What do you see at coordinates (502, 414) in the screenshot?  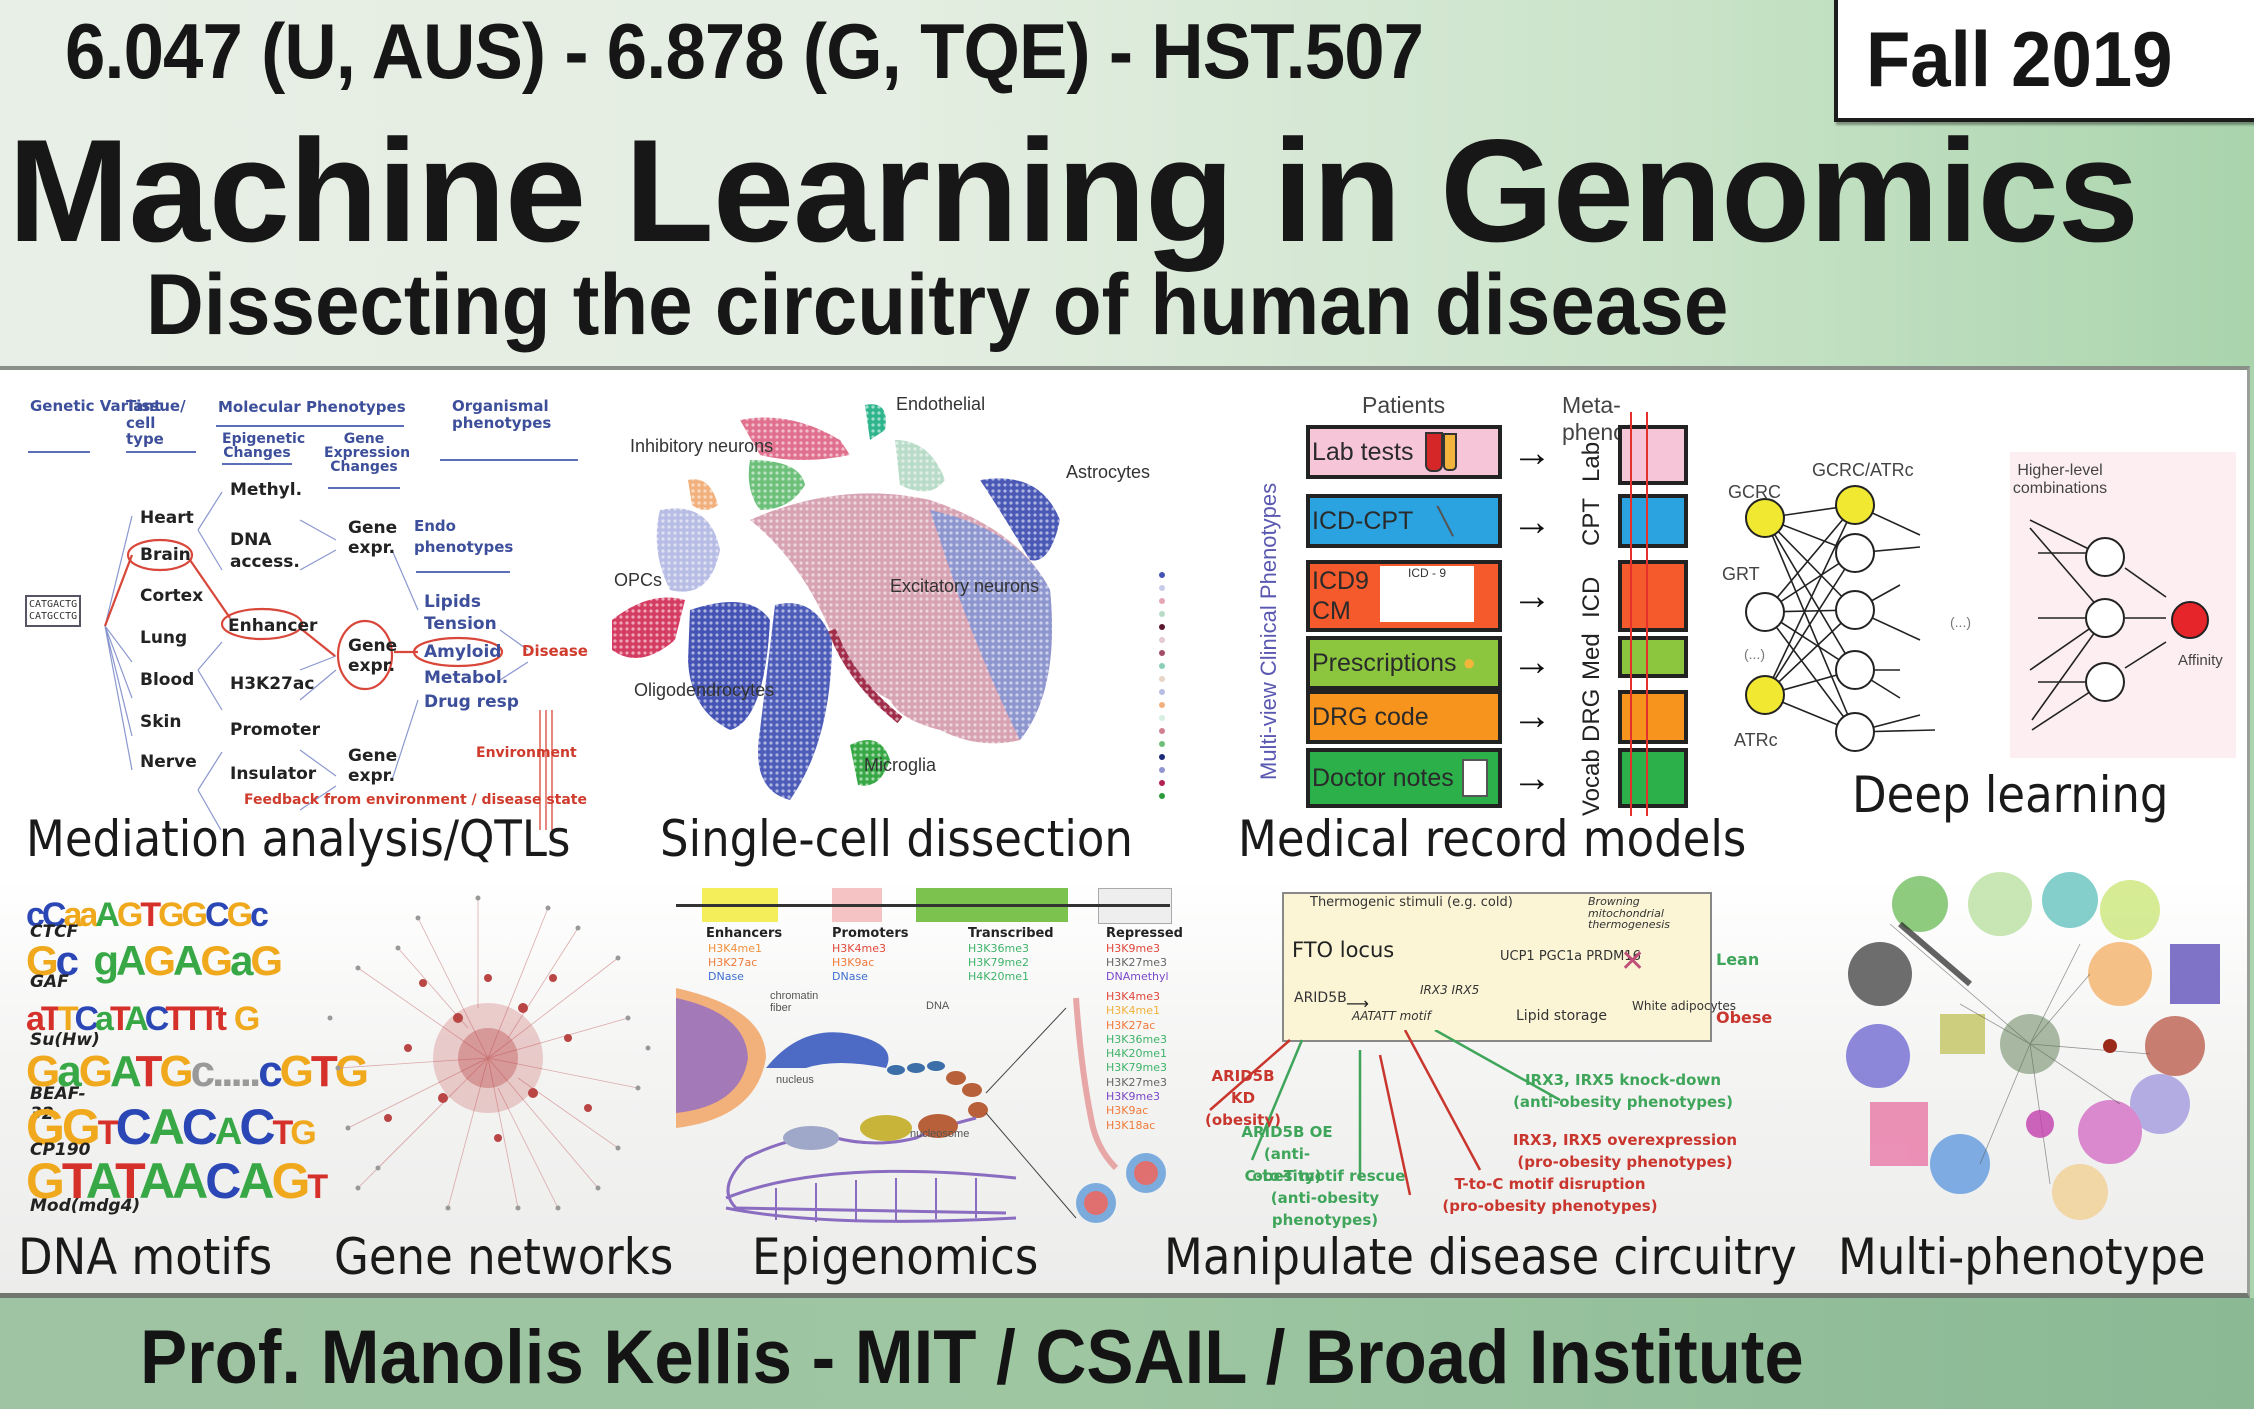 I see `header-organismal-phenotypes: Organismal phenotypes` at bounding box center [502, 414].